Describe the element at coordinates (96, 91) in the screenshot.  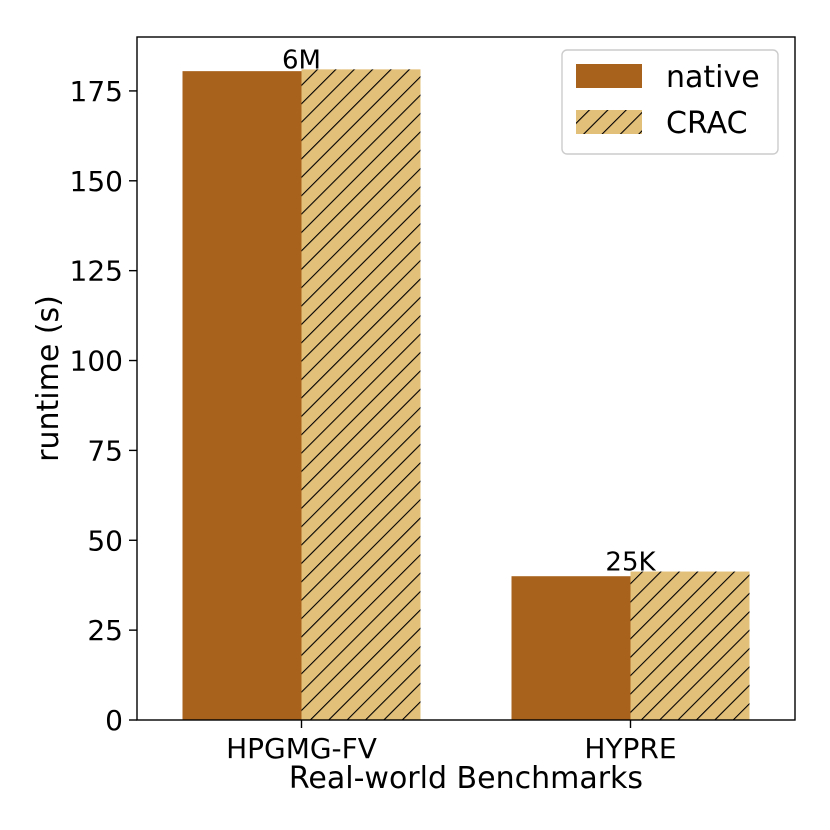
I see `y-tick-label: 175` at that location.